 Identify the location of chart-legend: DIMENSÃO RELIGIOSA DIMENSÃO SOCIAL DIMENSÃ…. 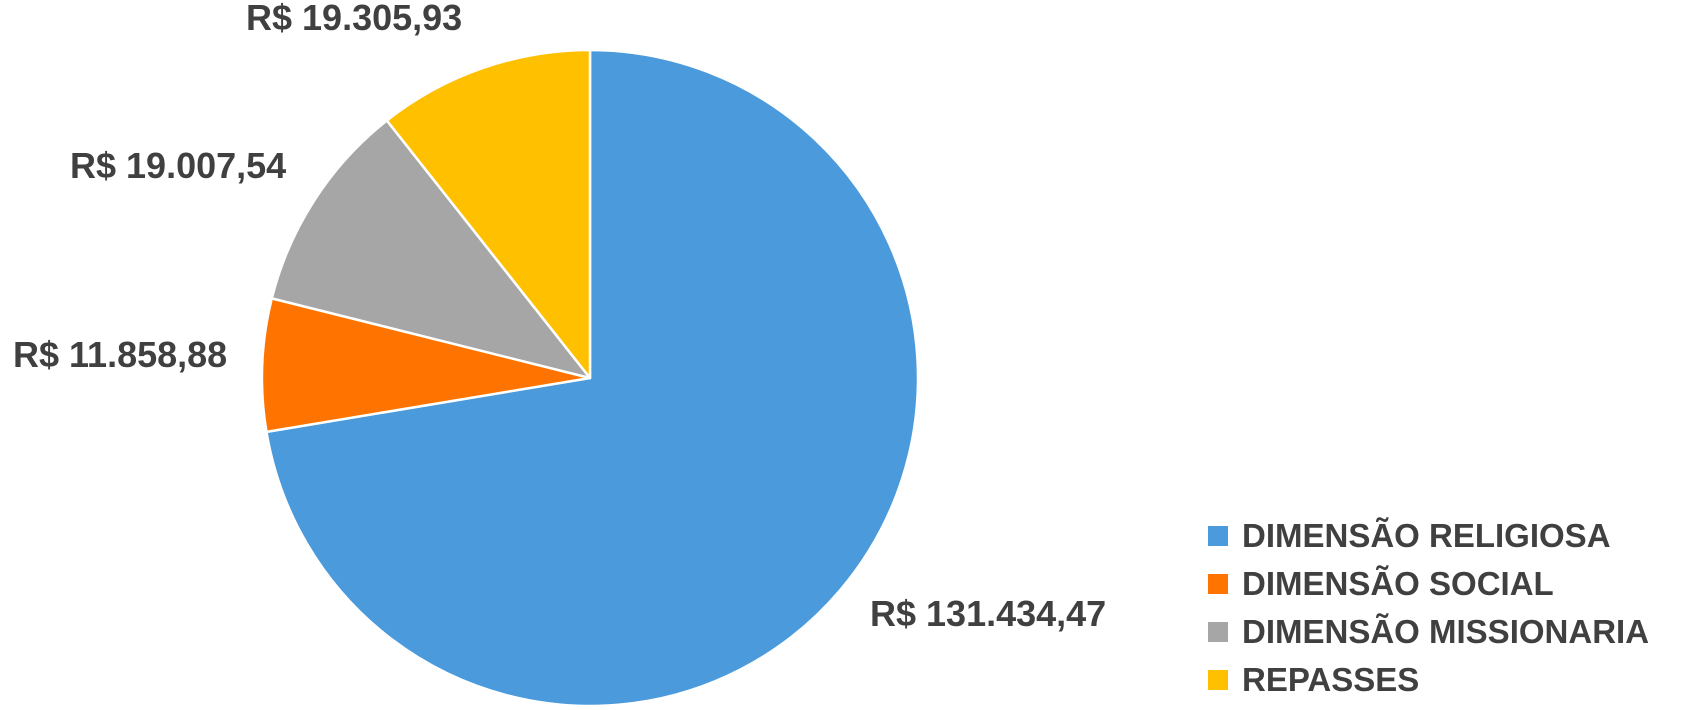
(1428, 608).